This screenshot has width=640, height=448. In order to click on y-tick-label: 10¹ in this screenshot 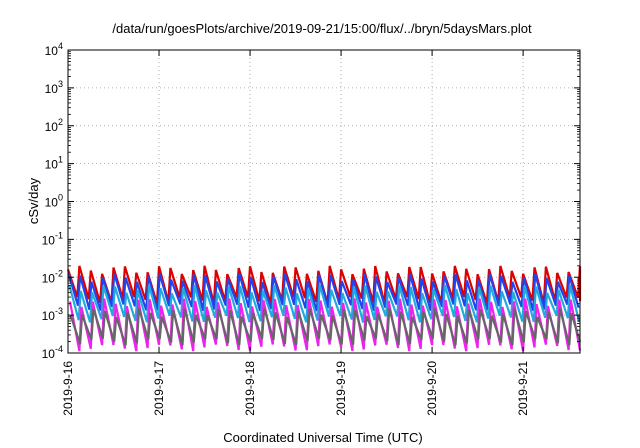, I will do `click(54, 163)`.